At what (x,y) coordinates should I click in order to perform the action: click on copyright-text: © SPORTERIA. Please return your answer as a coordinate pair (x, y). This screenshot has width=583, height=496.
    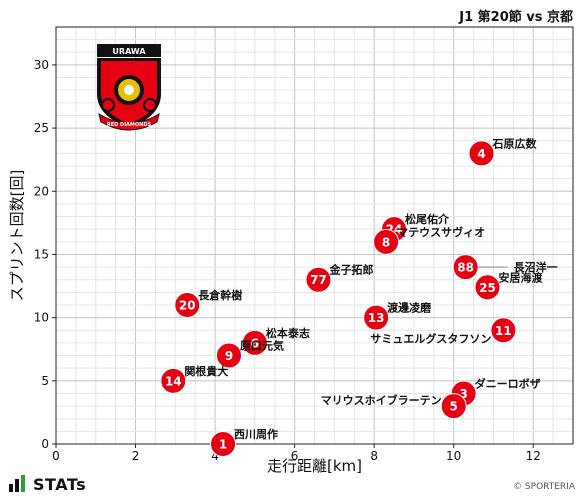
    Looking at the image, I should click on (544, 487).